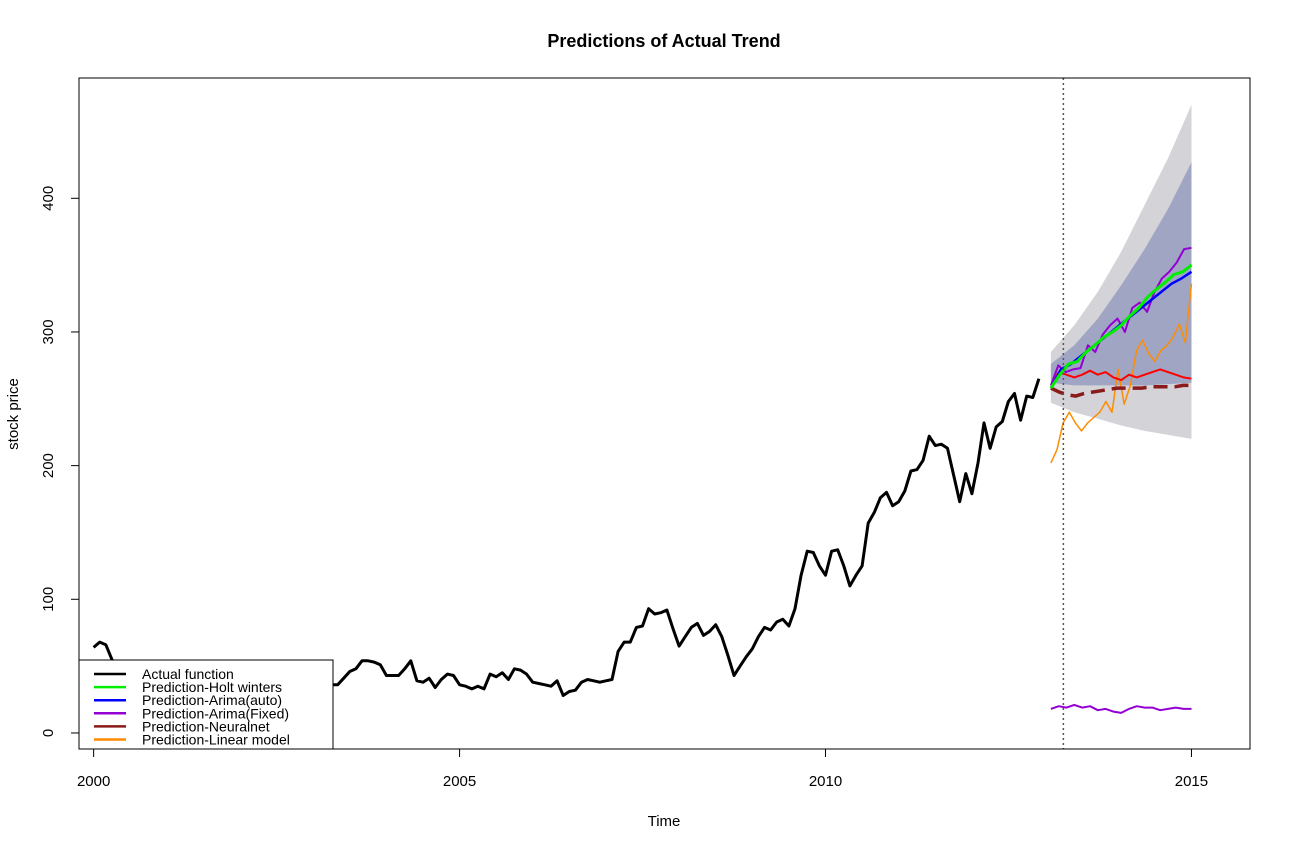  What do you see at coordinates (642, 769) in the screenshot?
I see `x-axis: 2000 2005 2010 2015` at bounding box center [642, 769].